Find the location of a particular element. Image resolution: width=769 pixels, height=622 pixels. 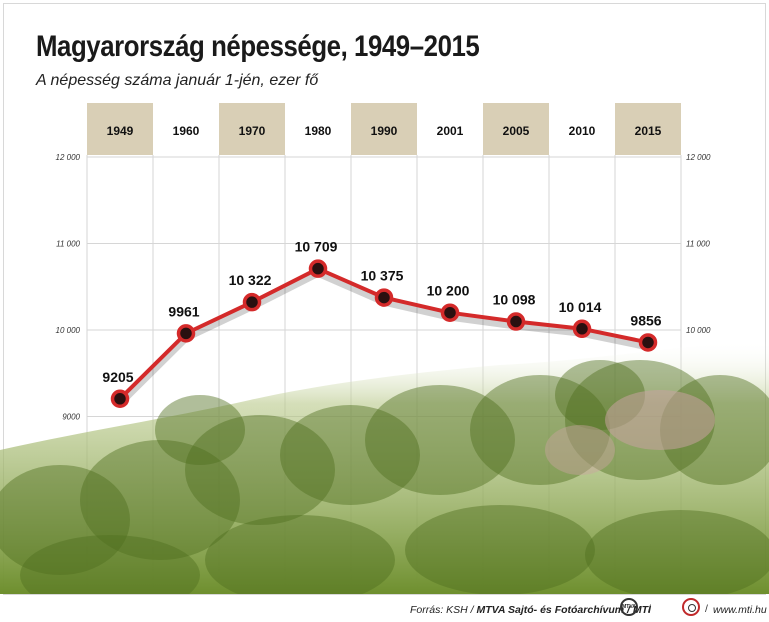

data-label: 10 014 is located at coordinates (580, 307).